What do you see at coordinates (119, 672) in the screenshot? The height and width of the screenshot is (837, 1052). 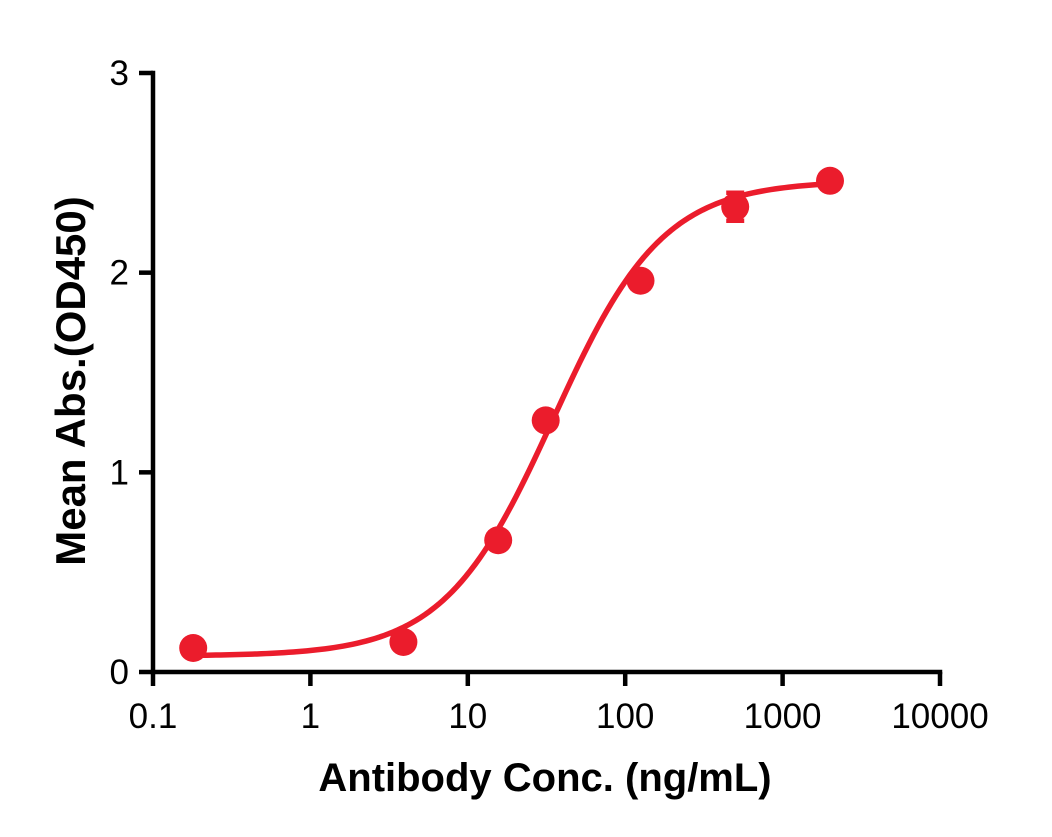 I see `y-tick-label: 0` at bounding box center [119, 672].